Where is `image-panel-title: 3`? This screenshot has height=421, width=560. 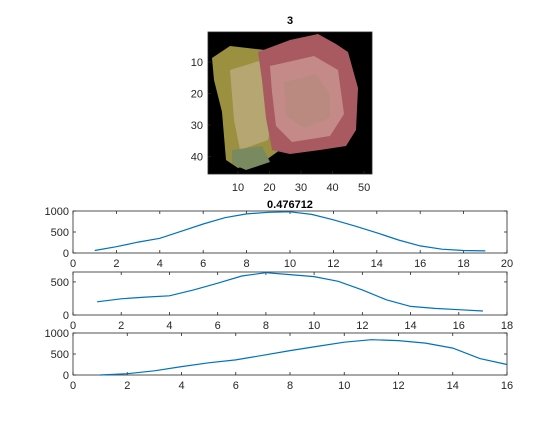 image-panel-title: 3 is located at coordinates (290, 21).